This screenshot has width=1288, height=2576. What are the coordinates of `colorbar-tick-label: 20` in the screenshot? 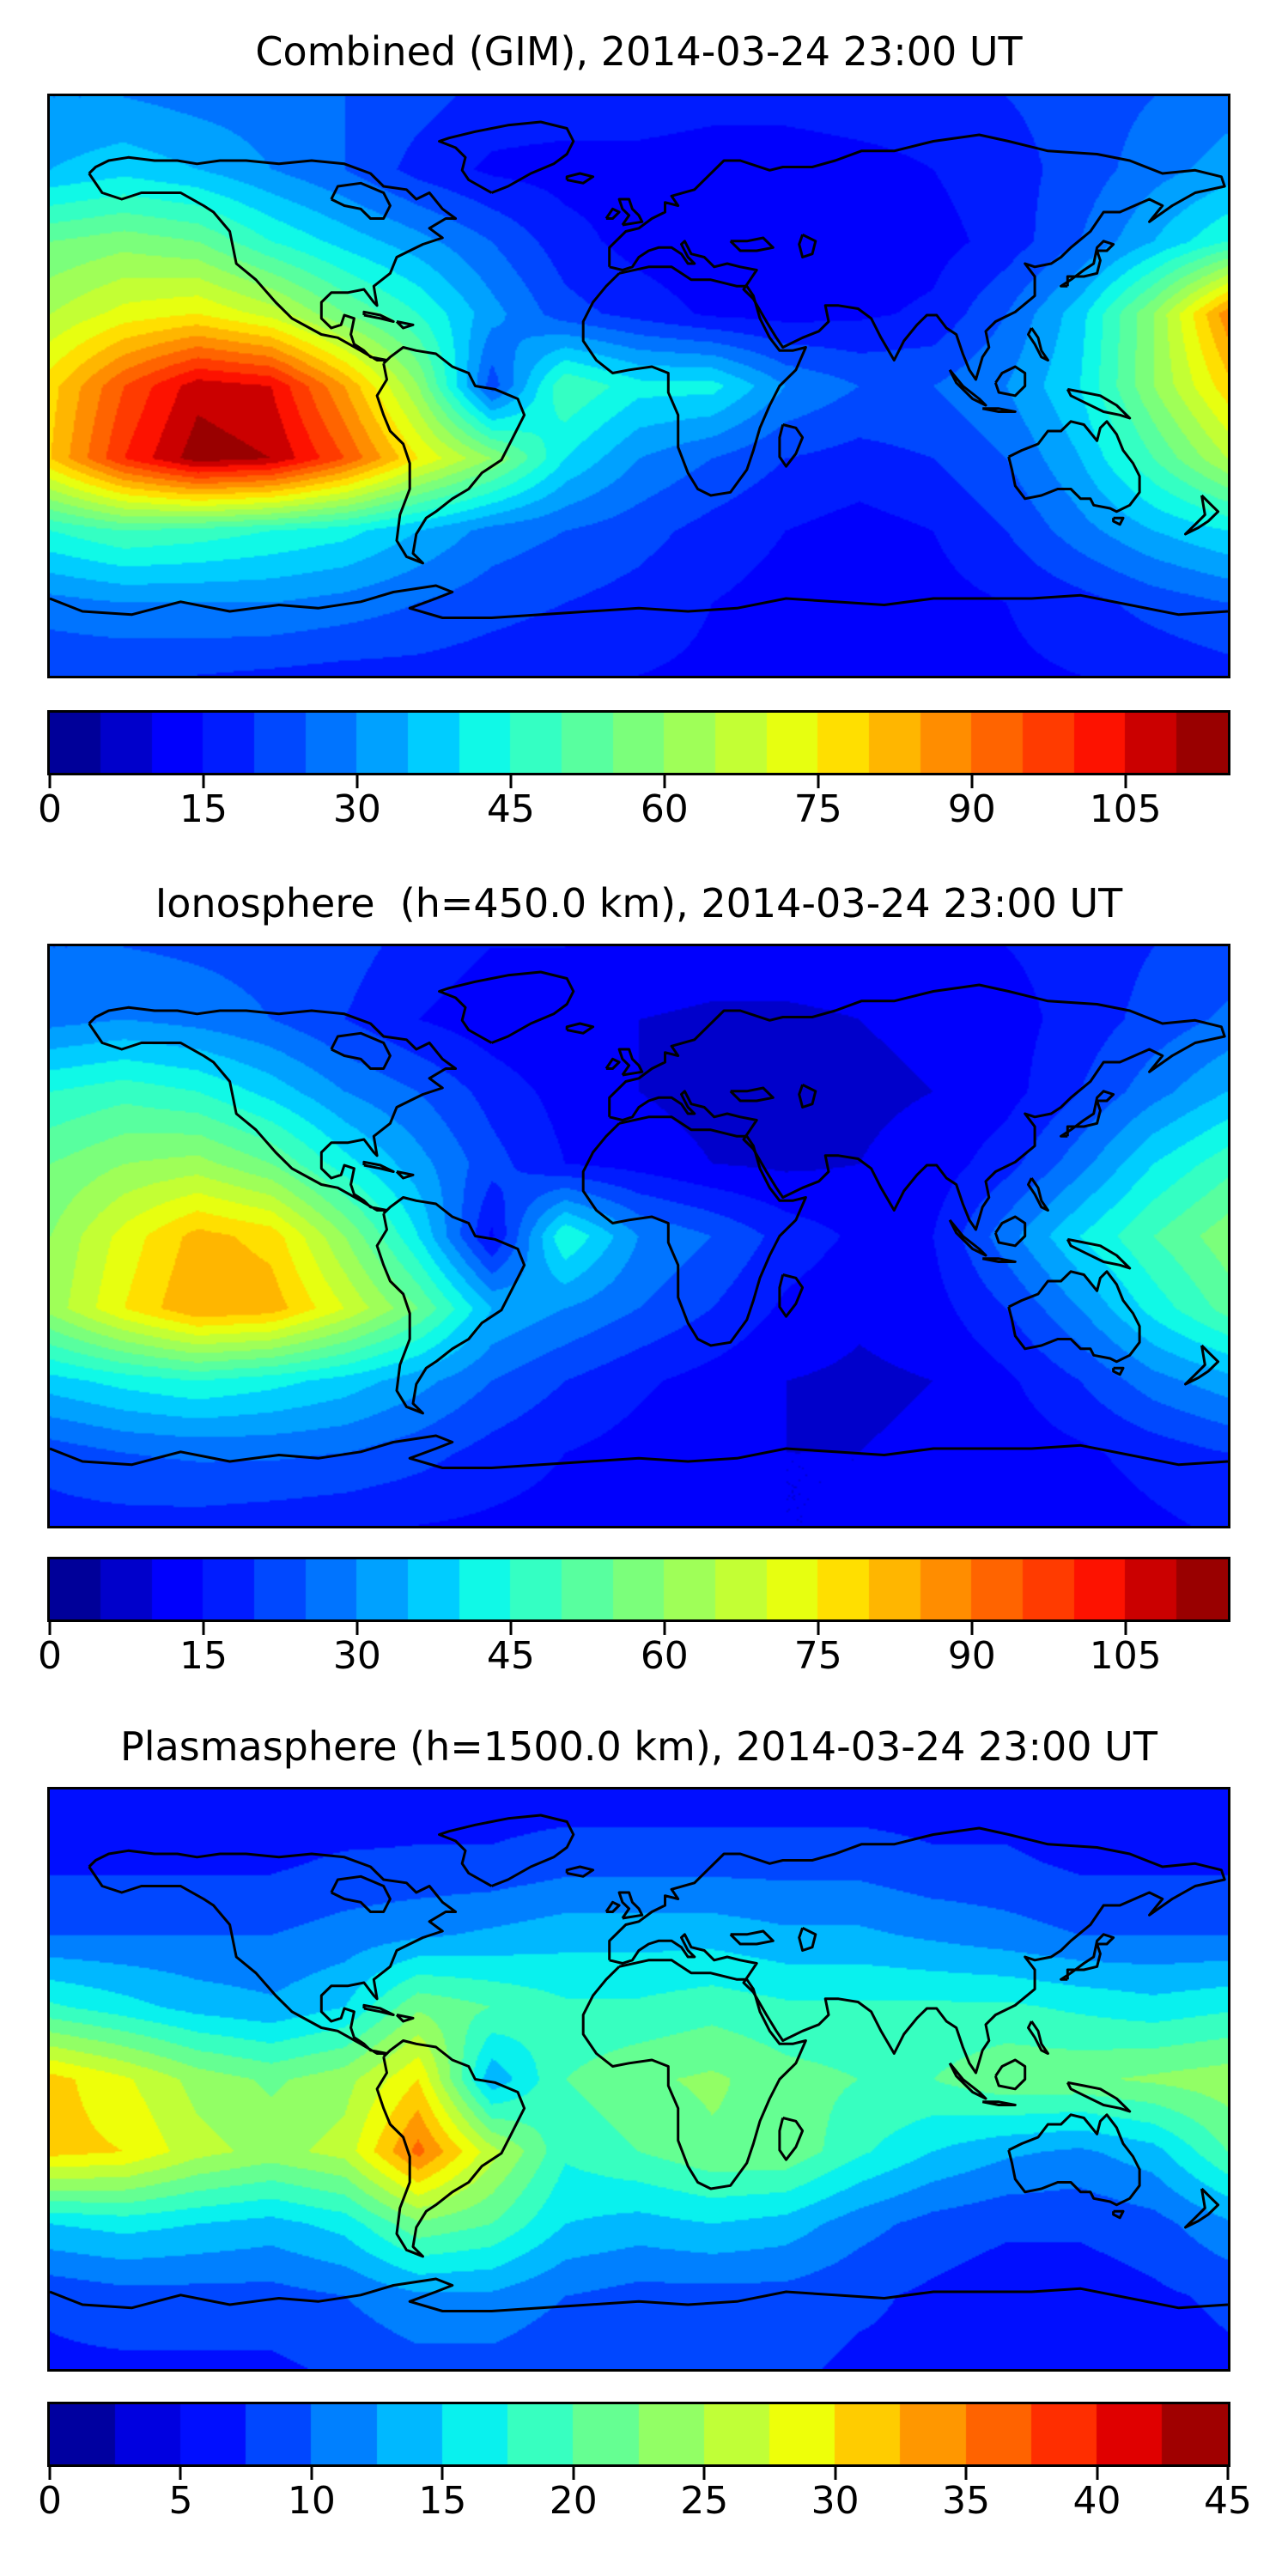 It's located at (574, 2501).